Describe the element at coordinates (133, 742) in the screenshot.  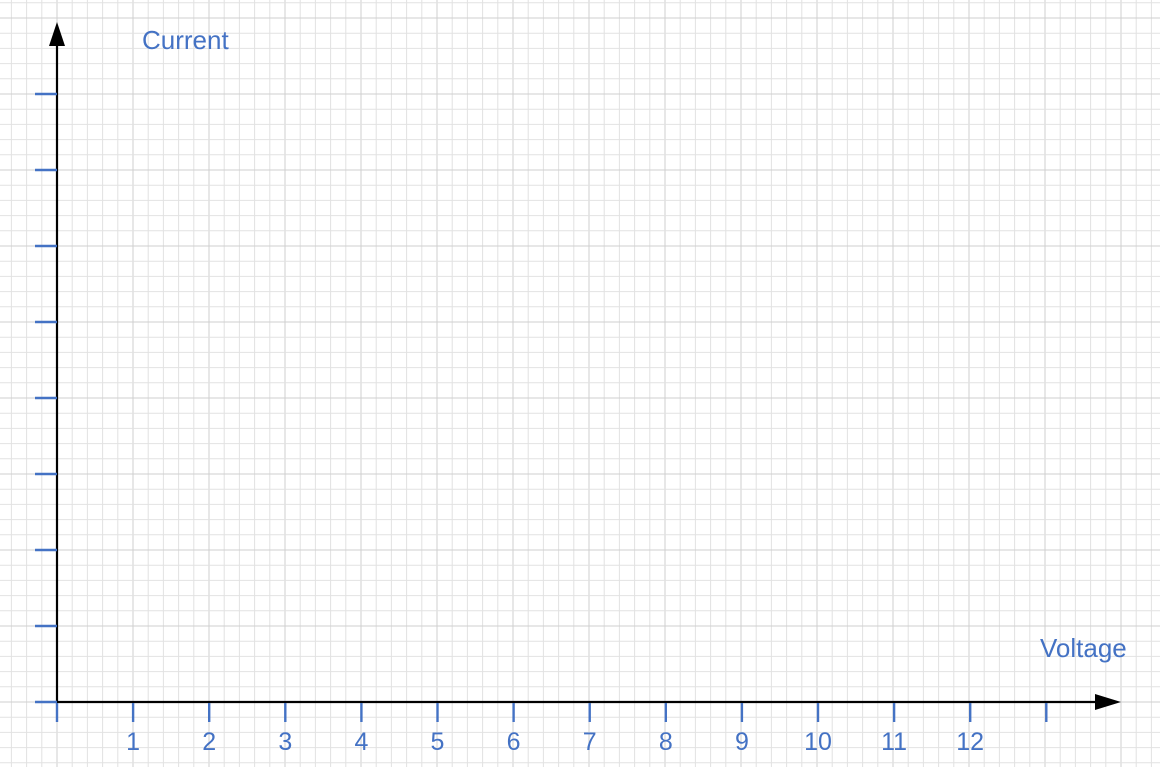
I see `x-tick-label: 1` at that location.